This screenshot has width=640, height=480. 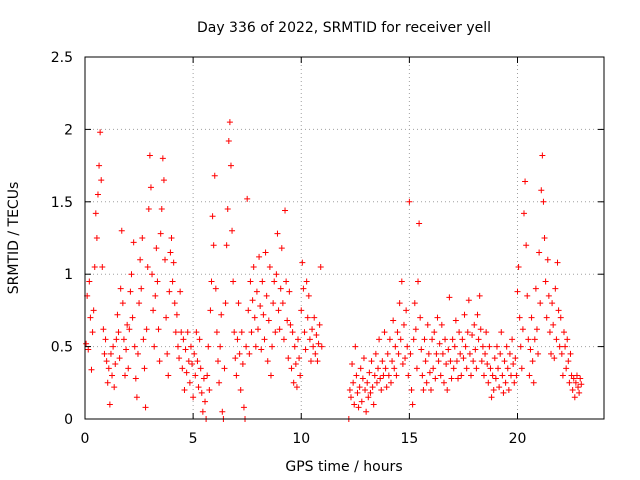 I want to click on x-tick-label: 20, so click(x=518, y=439).